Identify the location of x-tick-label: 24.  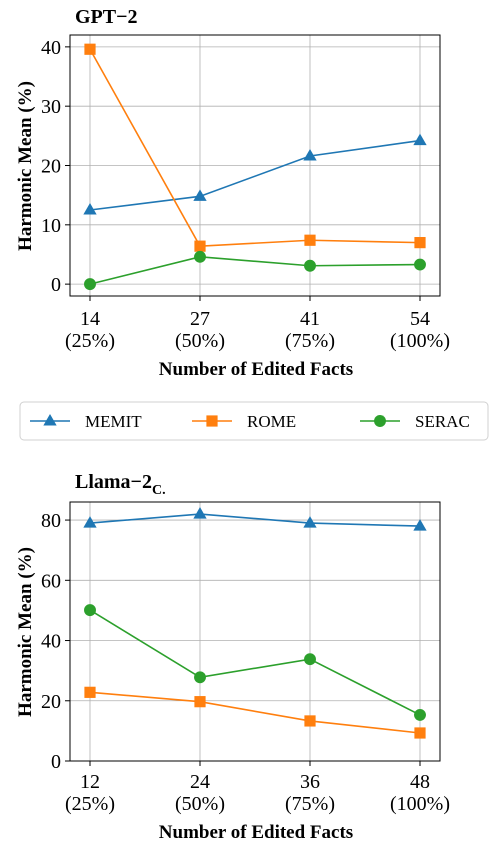
(200, 782).